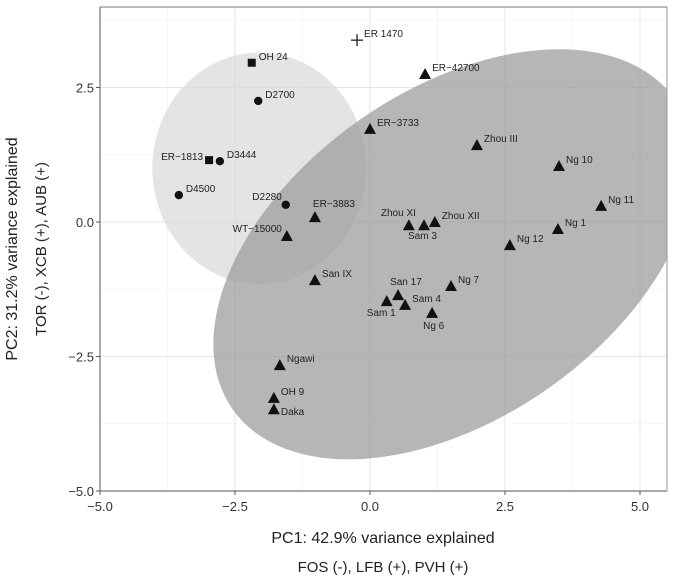 The image size is (677, 580). I want to click on data-point: Sam 1, so click(381, 307).